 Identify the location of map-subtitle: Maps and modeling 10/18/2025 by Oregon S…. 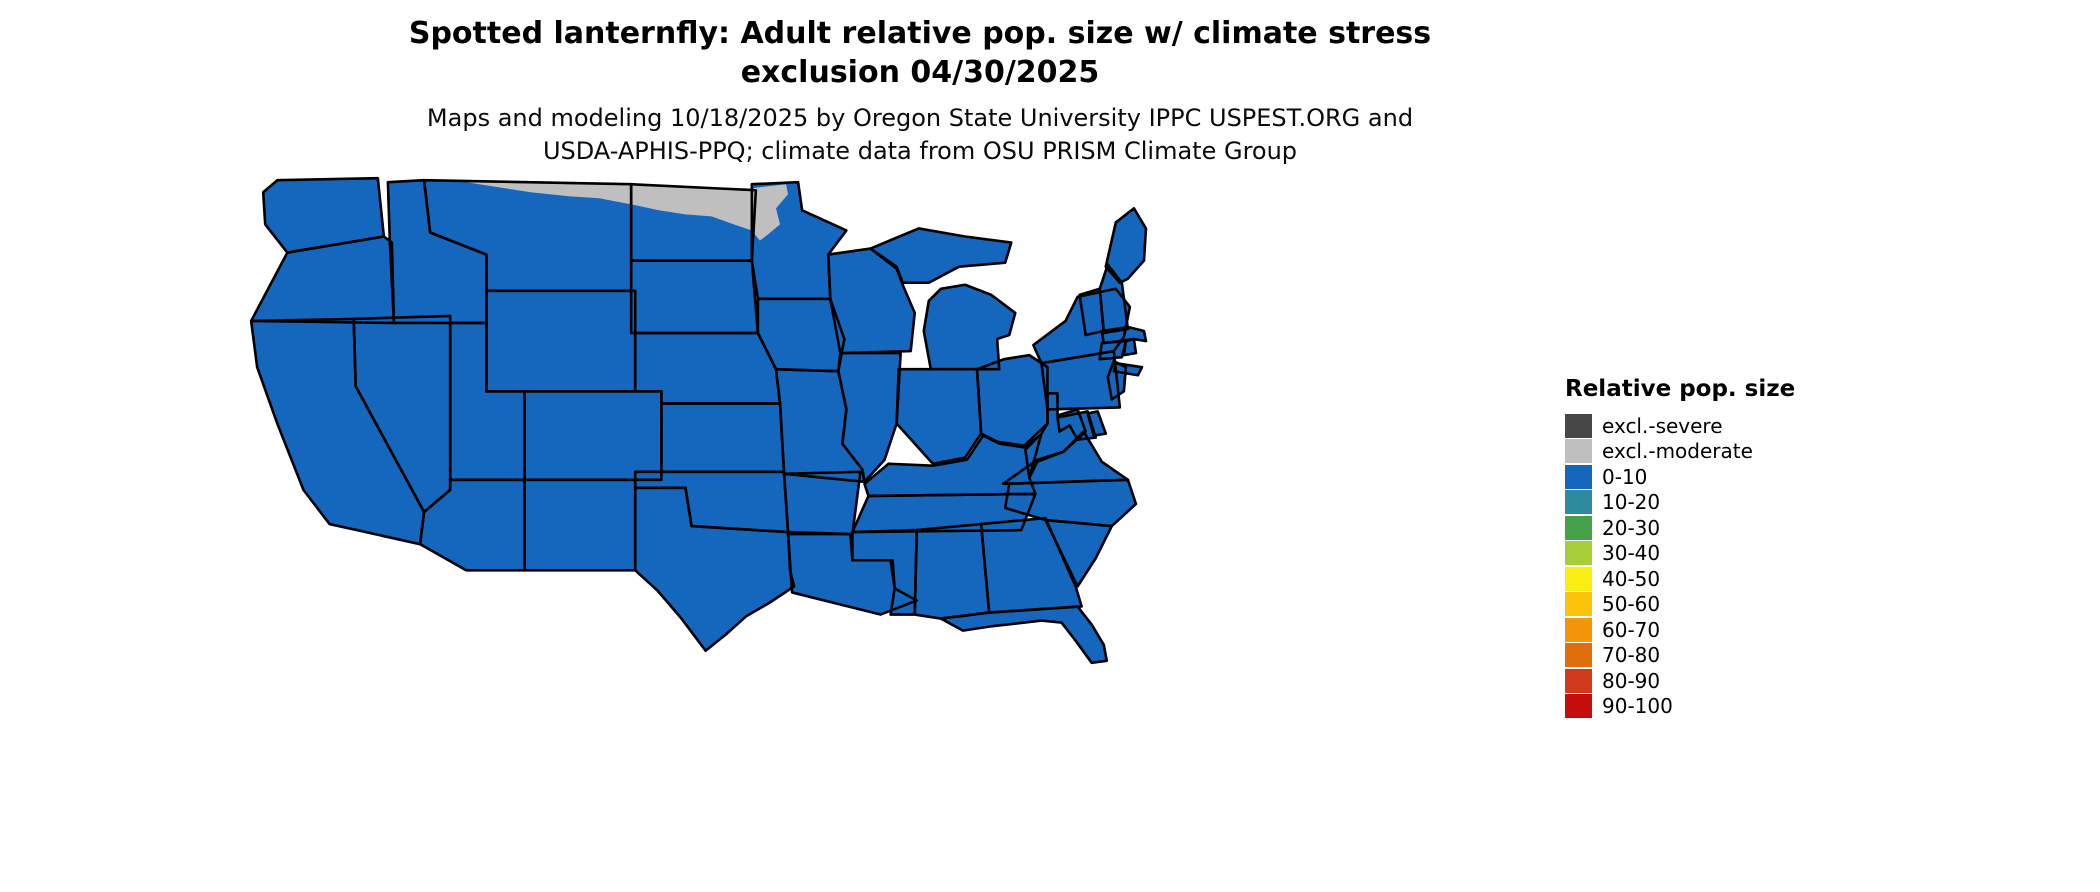
(920, 135).